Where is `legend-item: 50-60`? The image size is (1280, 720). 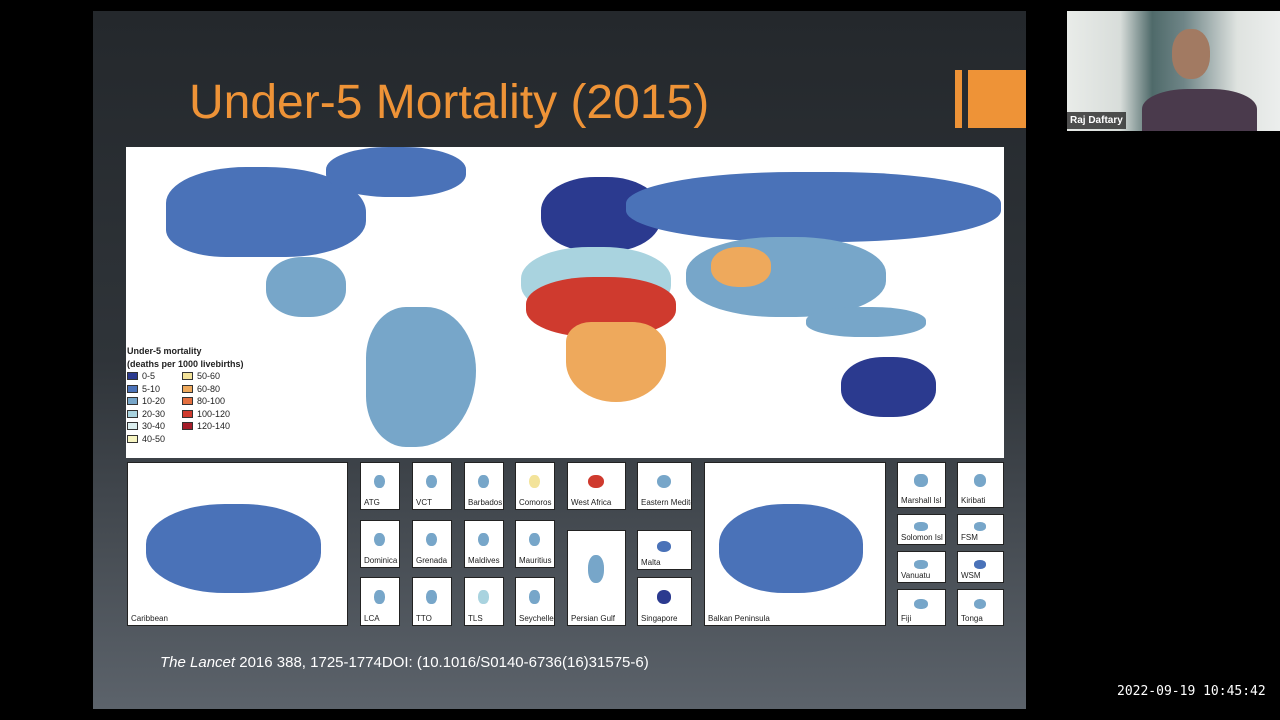 legend-item: 50-60 is located at coordinates (217, 376).